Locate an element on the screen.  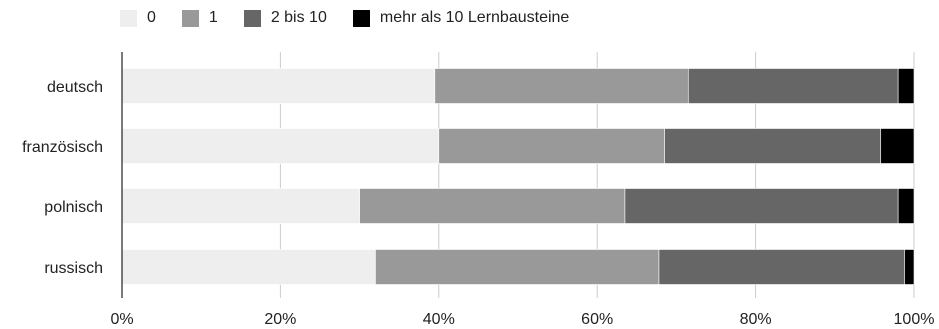
legend: 0 1 2 bis 10 mehr als 10 Lernbausteine is located at coordinates (357, 18).